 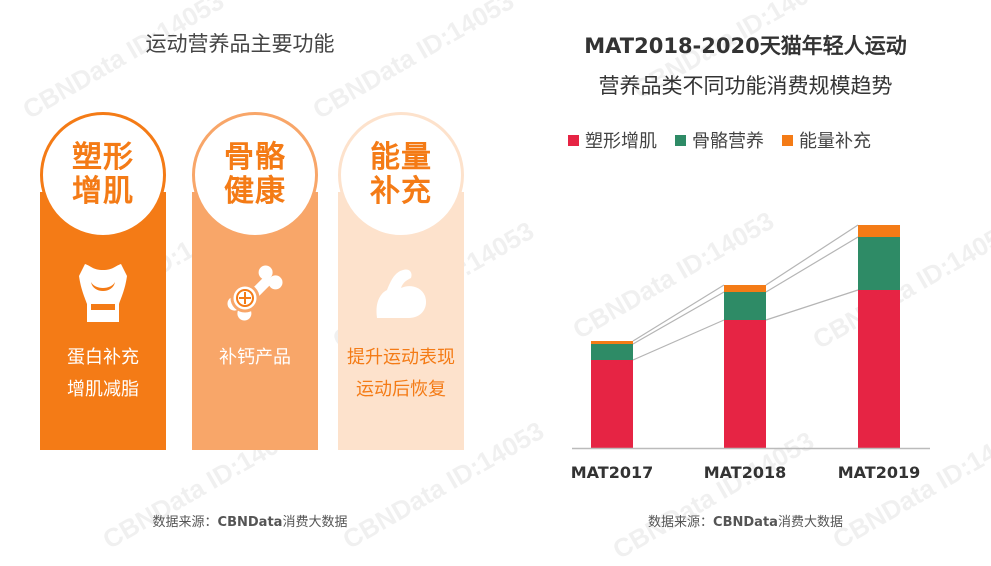 I want to click on chart-title-line2: 营养品类不同功能消费规模趋势, so click(x=745, y=86).